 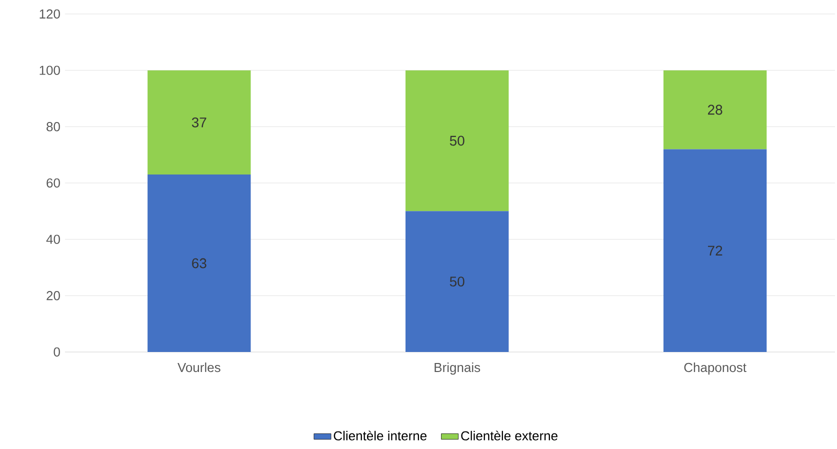 I want to click on x-tick-label: Vourles, so click(x=199, y=367).